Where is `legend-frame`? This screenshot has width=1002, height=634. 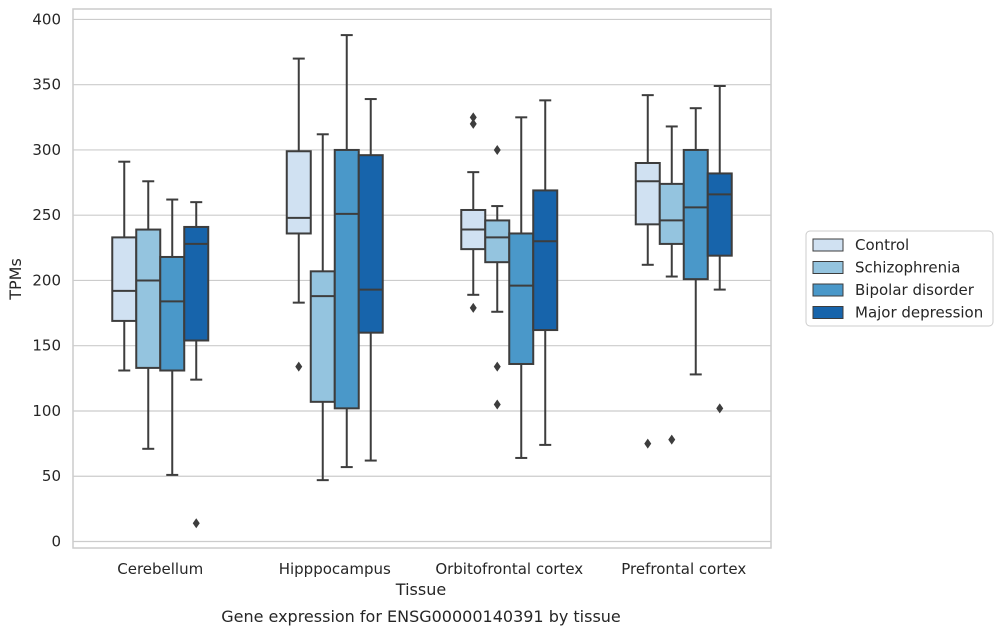
legend-frame is located at coordinates (899, 278).